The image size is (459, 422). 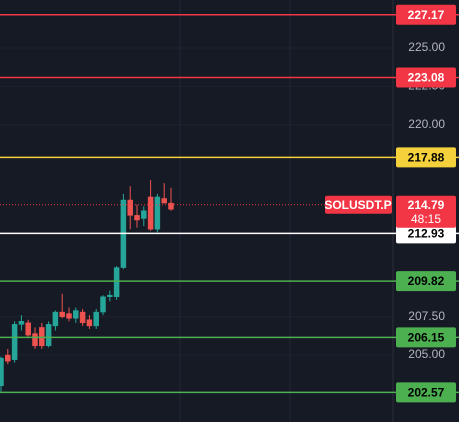 I want to click on level-label: 223.08, so click(x=426, y=78).